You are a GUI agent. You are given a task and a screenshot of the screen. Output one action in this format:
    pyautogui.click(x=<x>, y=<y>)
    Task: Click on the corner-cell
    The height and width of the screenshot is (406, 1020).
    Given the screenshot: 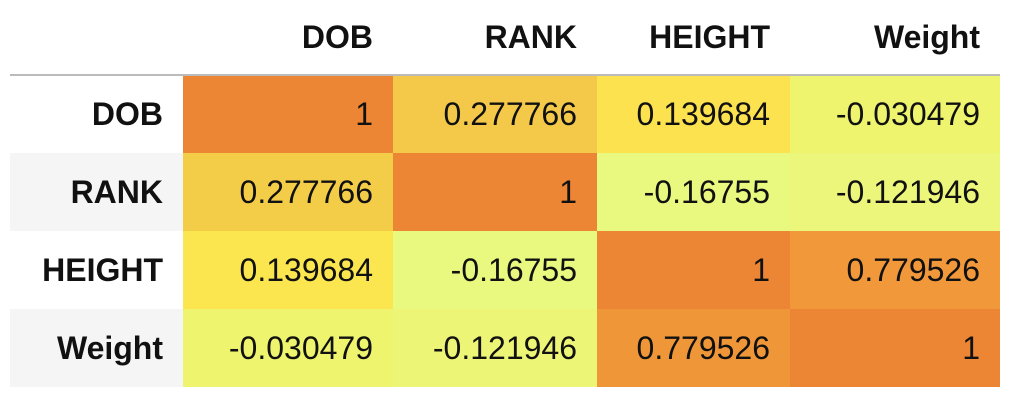 What is the action you would take?
    pyautogui.click(x=96, y=38)
    